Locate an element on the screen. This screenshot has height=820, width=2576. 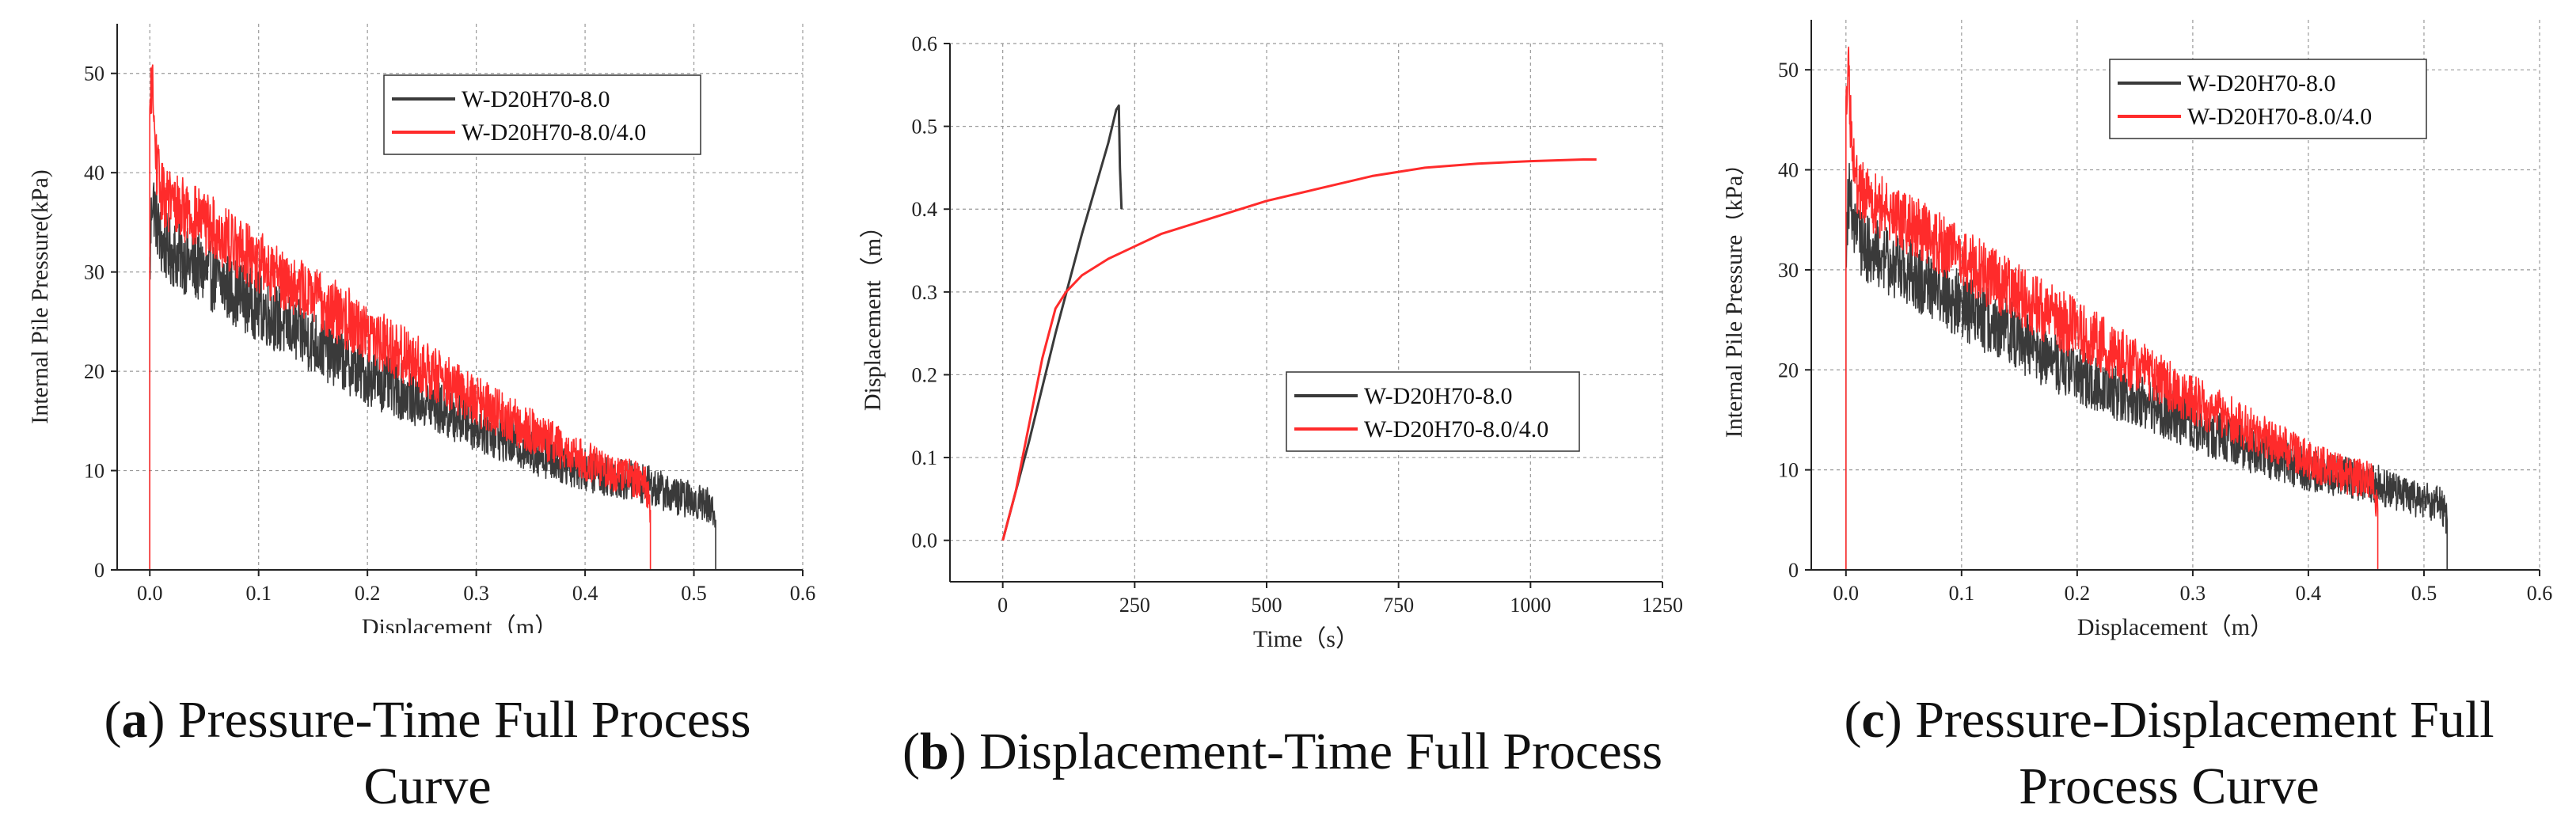
x-tick-label: 1250 is located at coordinates (1662, 605).